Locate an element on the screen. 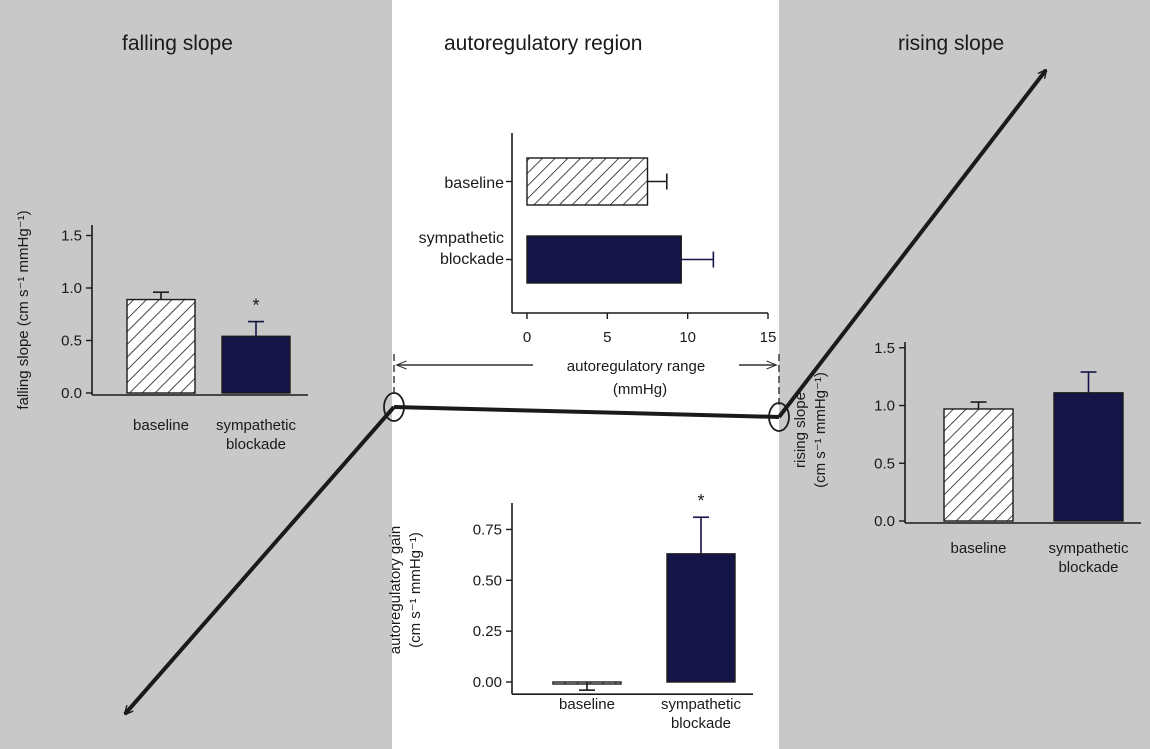 The width and height of the screenshot is (1150, 749). rising-ytick-label: 1.5 is located at coordinates (884, 348).